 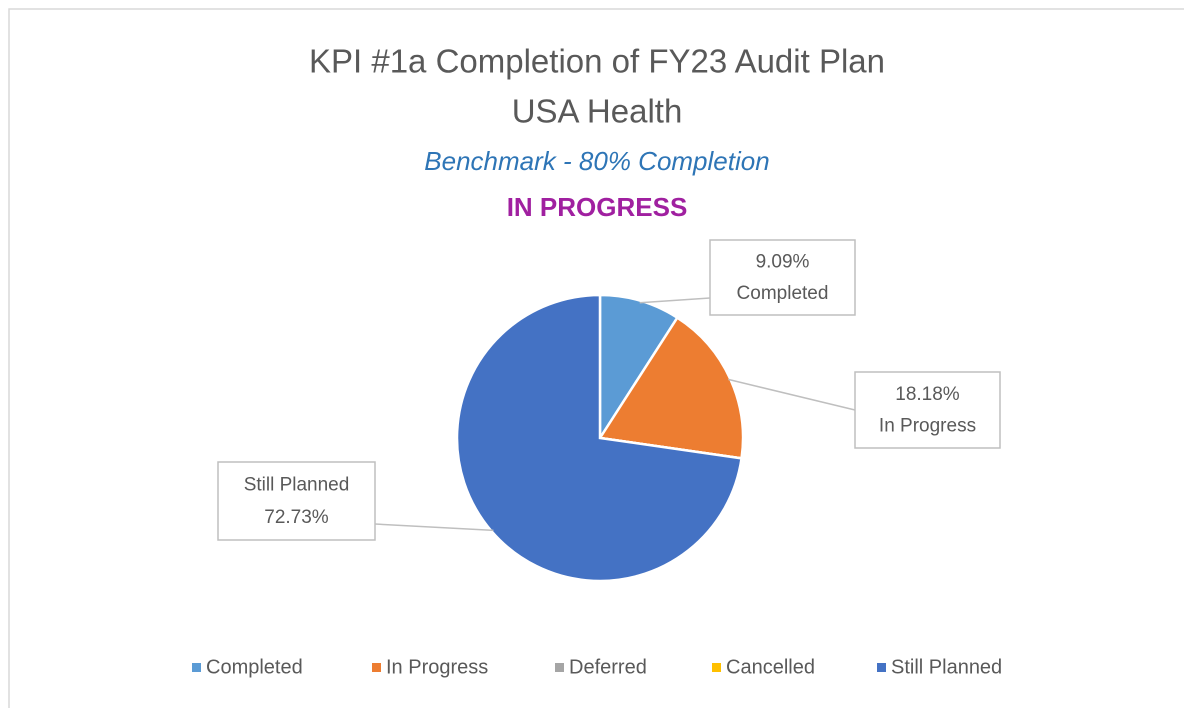 What do you see at coordinates (437, 667) in the screenshot?
I see `legend-label: In Progress` at bounding box center [437, 667].